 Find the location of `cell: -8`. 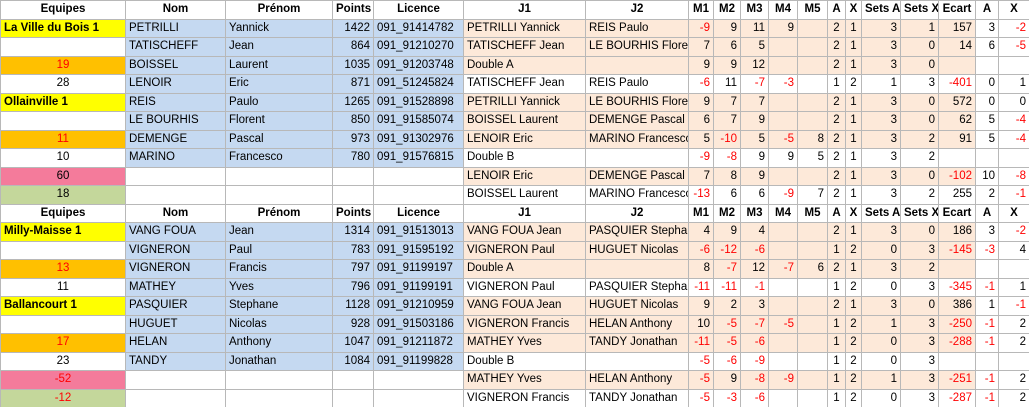

cell: -8 is located at coordinates (754, 380).